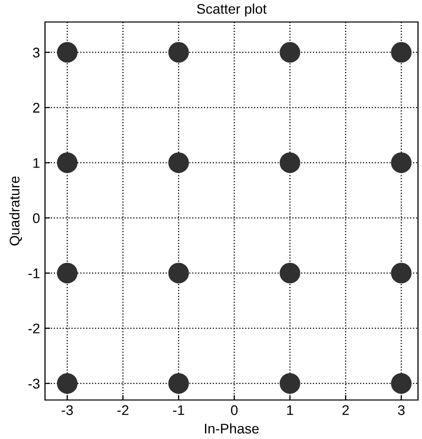 This screenshot has width=422, height=439. What do you see at coordinates (232, 10) in the screenshot?
I see `chart-title: Scatter plot` at bounding box center [232, 10].